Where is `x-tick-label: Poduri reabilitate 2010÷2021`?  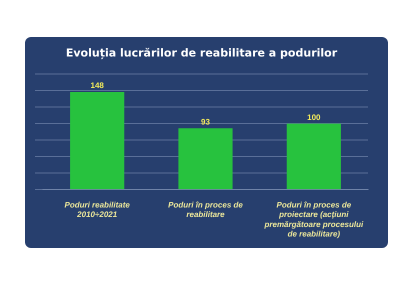 x-tick-label: Poduri reabilitate 2010÷2021 is located at coordinates (97, 210).